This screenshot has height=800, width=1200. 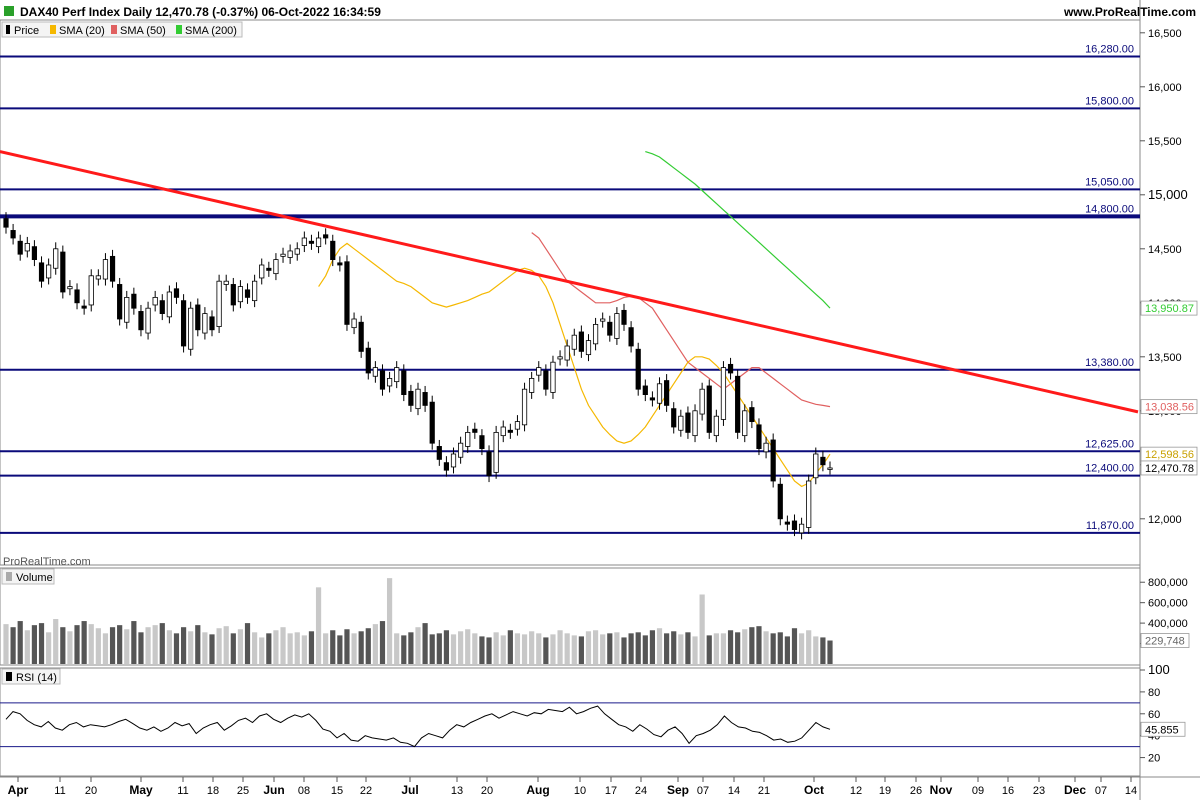 I want to click on price-tick-label: 15,000, so click(x=1168, y=194).